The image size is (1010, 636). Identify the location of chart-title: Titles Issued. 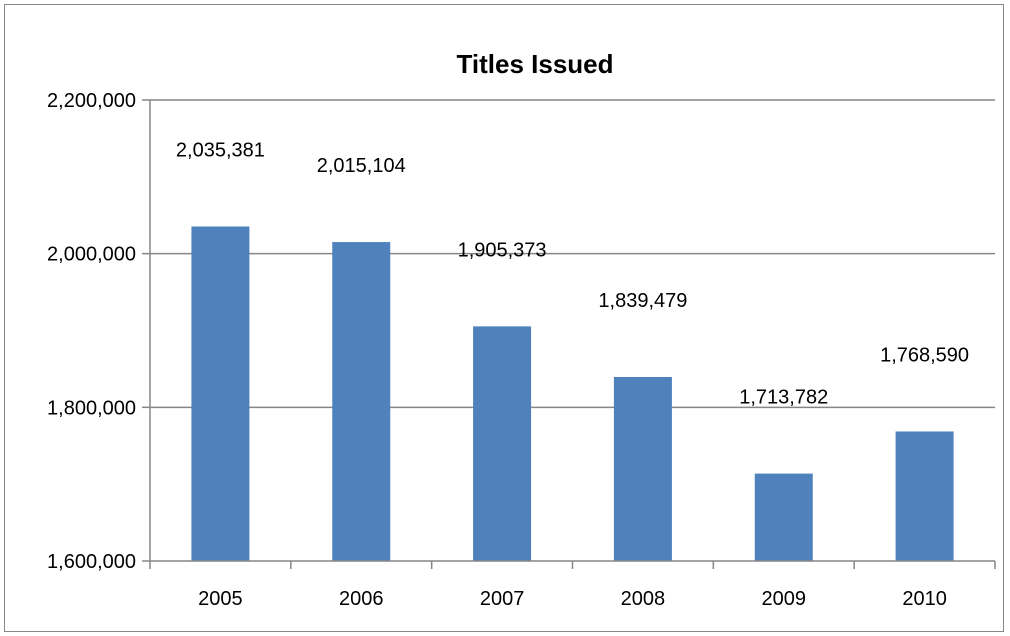
(534, 64).